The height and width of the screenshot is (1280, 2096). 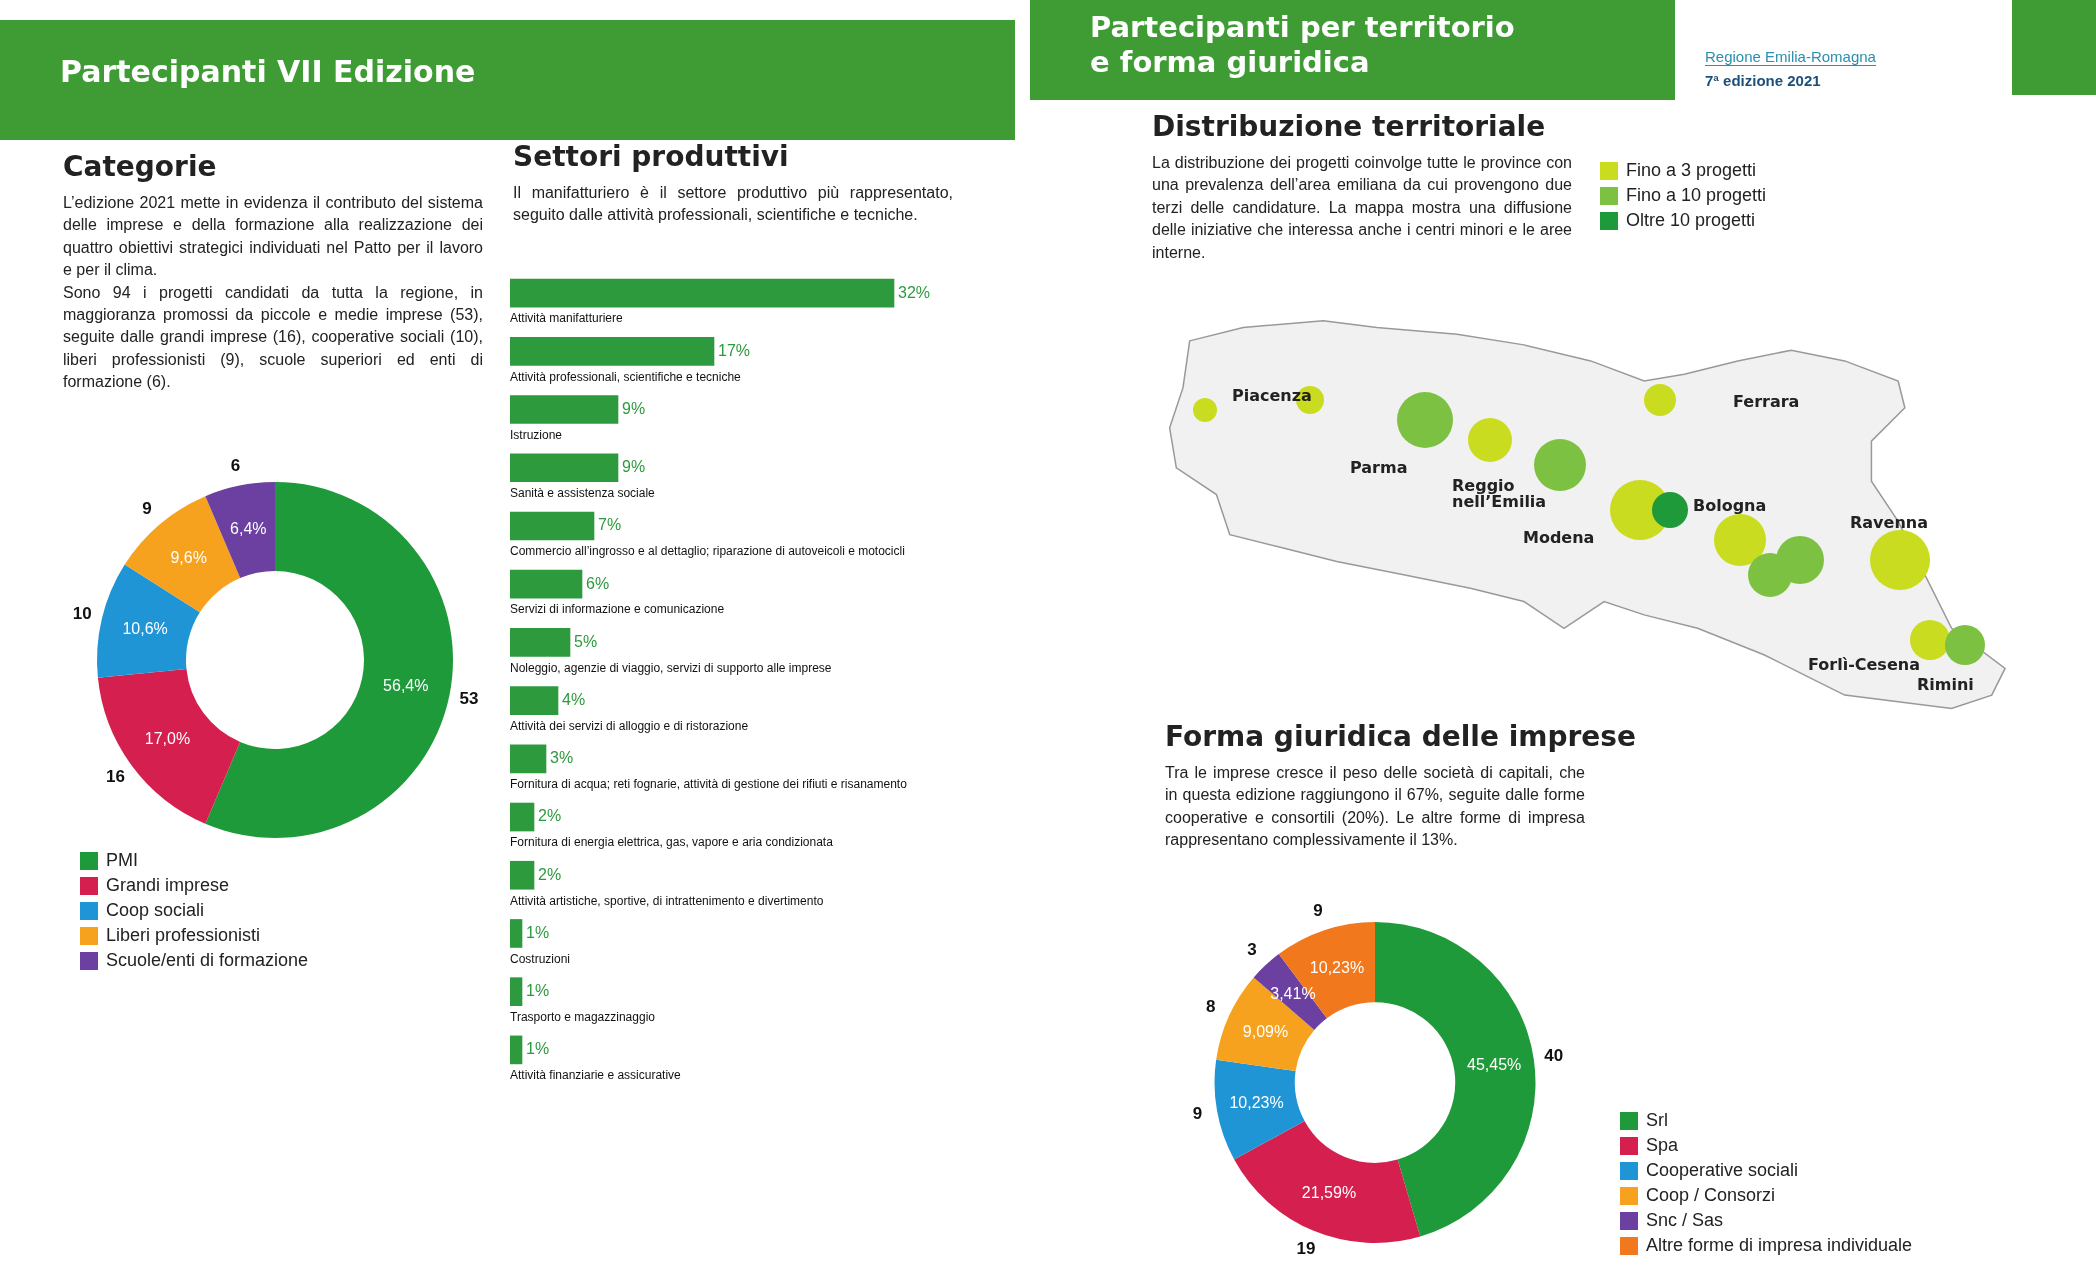 I want to click on category-label: Oltre 10 progetti, so click(x=1691, y=220).